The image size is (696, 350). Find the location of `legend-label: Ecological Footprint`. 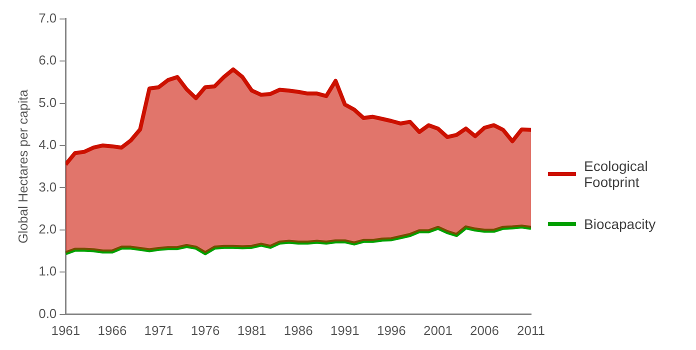

legend-label: Ecological Footprint is located at coordinates (616, 174).